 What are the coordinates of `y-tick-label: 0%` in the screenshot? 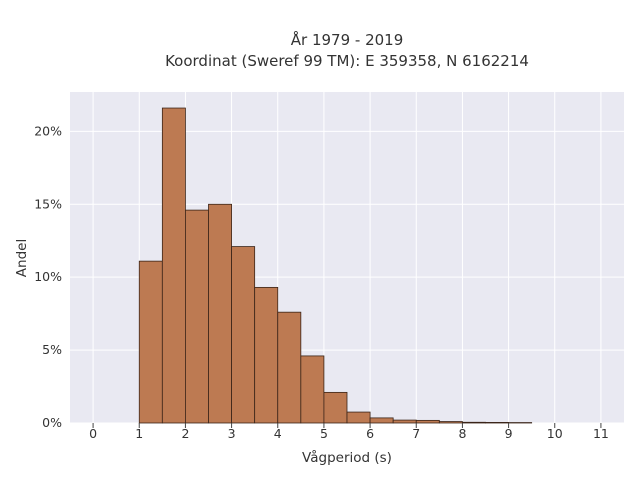 It's located at (52, 422).